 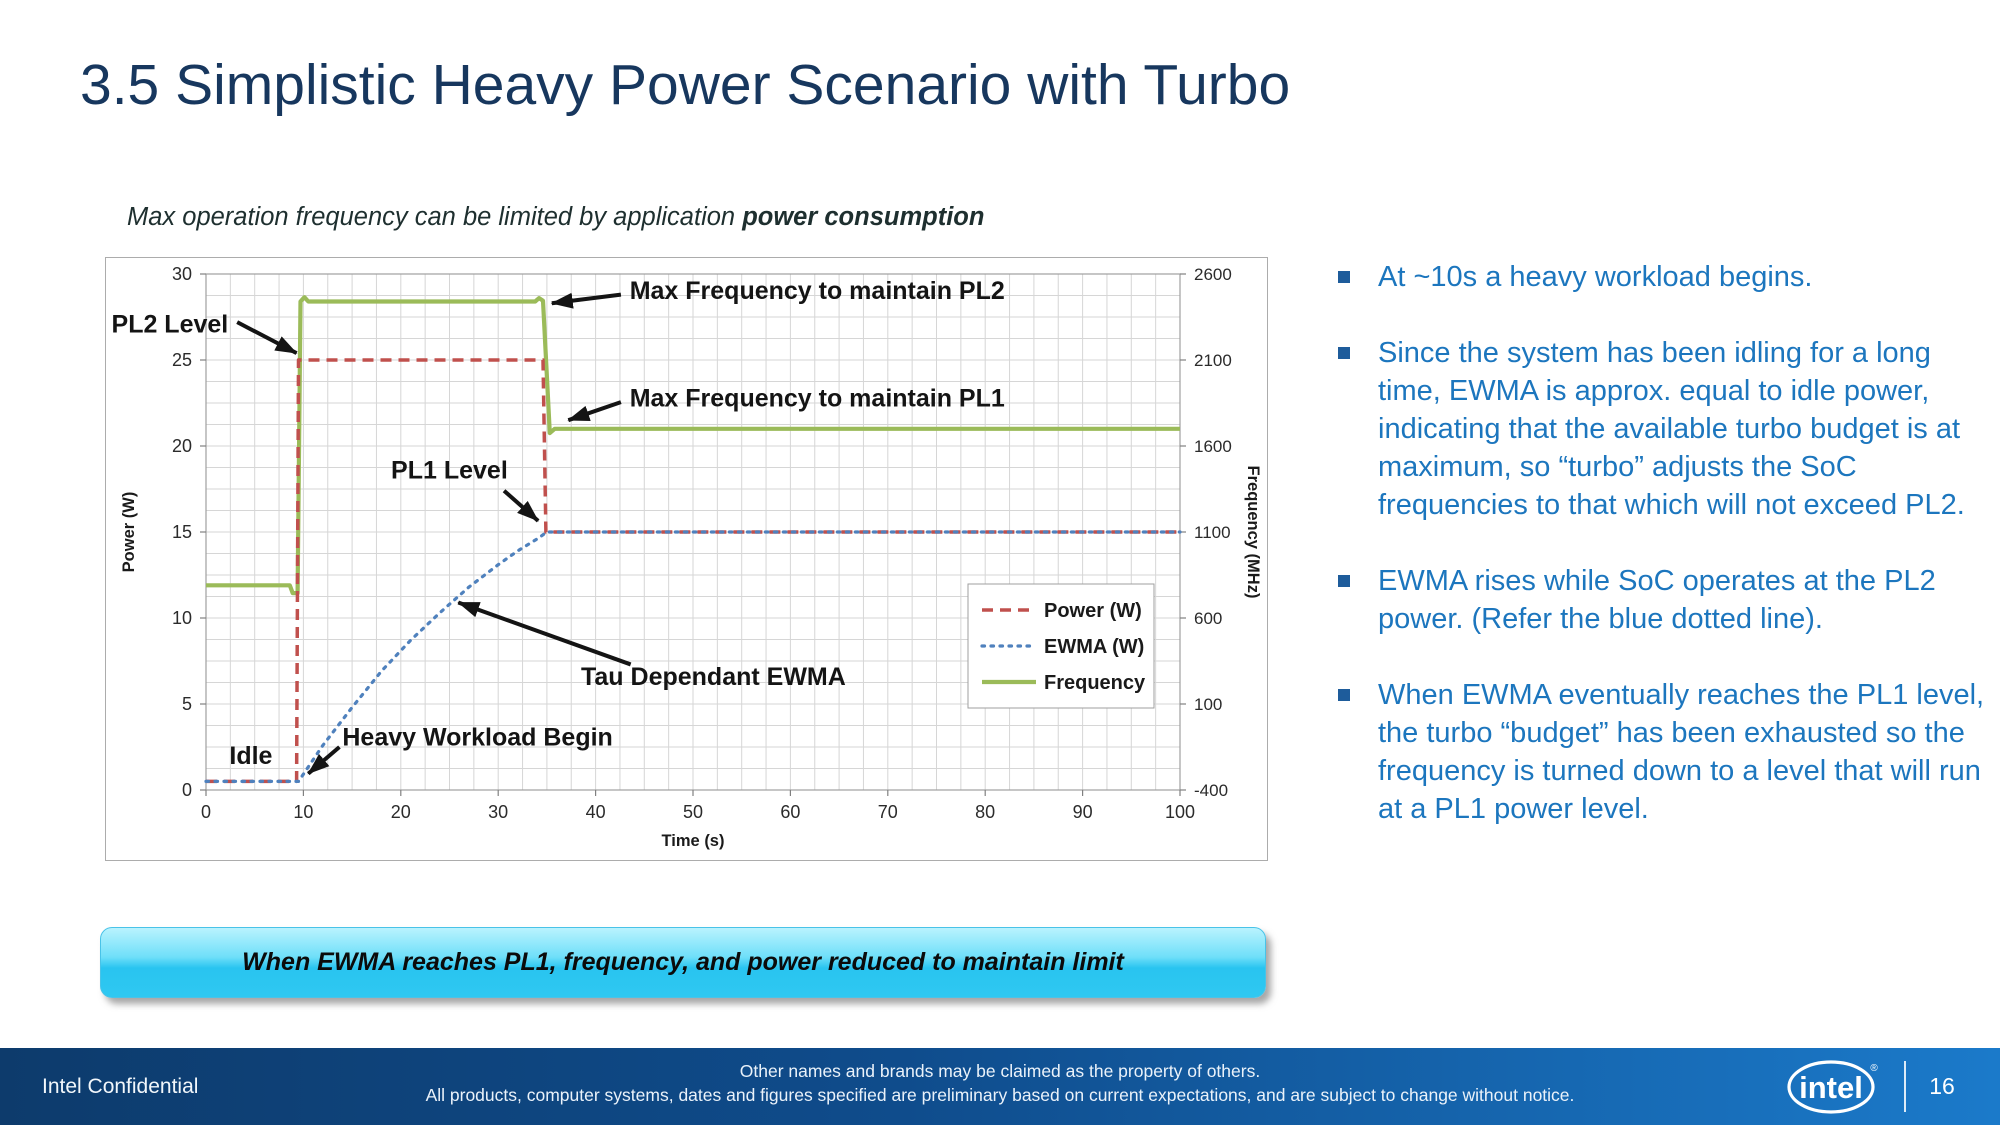 I want to click on bullet-text: At ~10s a heavy workload begins., so click(x=1595, y=277).